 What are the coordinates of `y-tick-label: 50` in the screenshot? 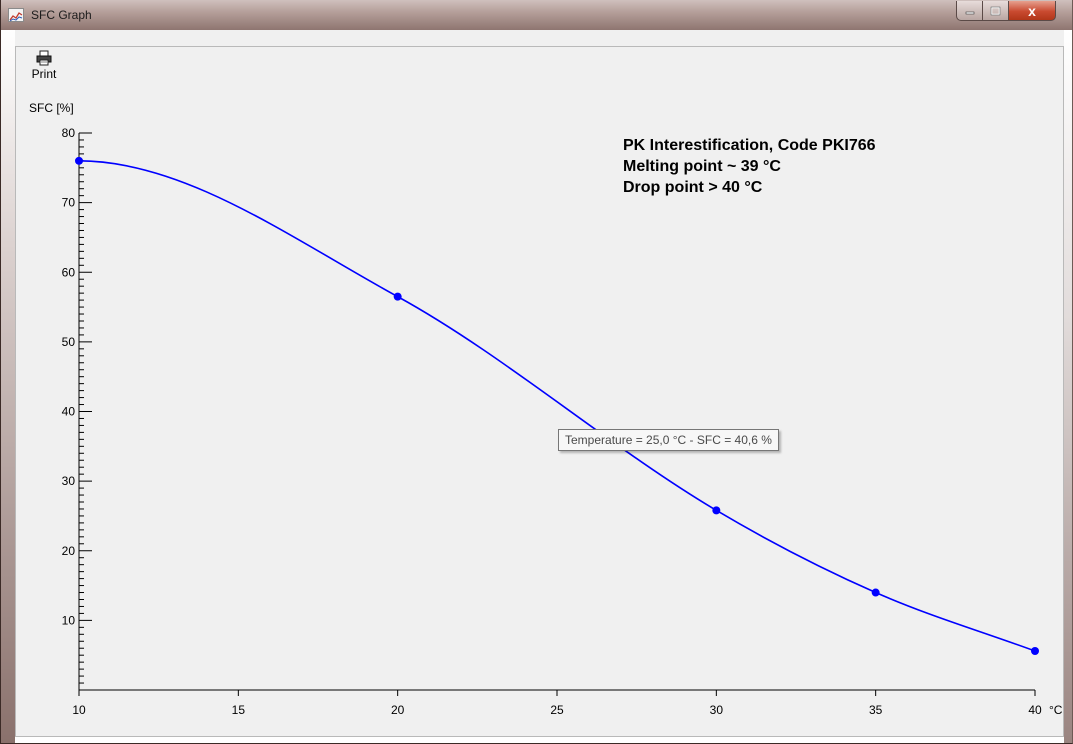 It's located at (69, 342).